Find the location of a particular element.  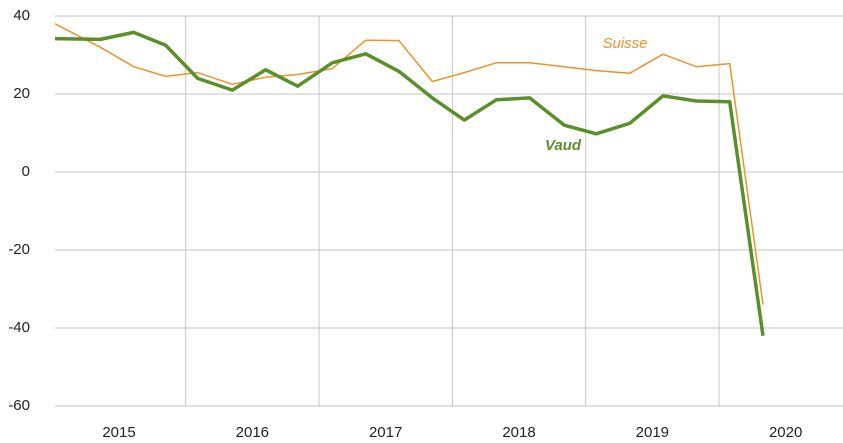

y-tick-label: -20 is located at coordinates (19, 249).